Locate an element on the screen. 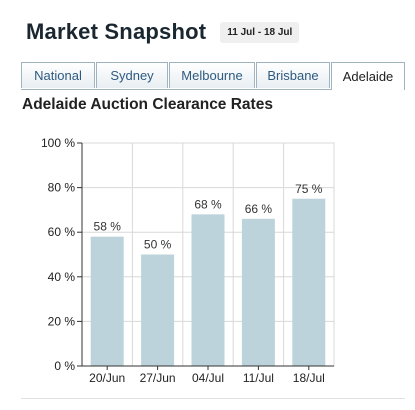 This screenshot has width=415, height=410. y-tick-label: 60 % is located at coordinates (62, 232).